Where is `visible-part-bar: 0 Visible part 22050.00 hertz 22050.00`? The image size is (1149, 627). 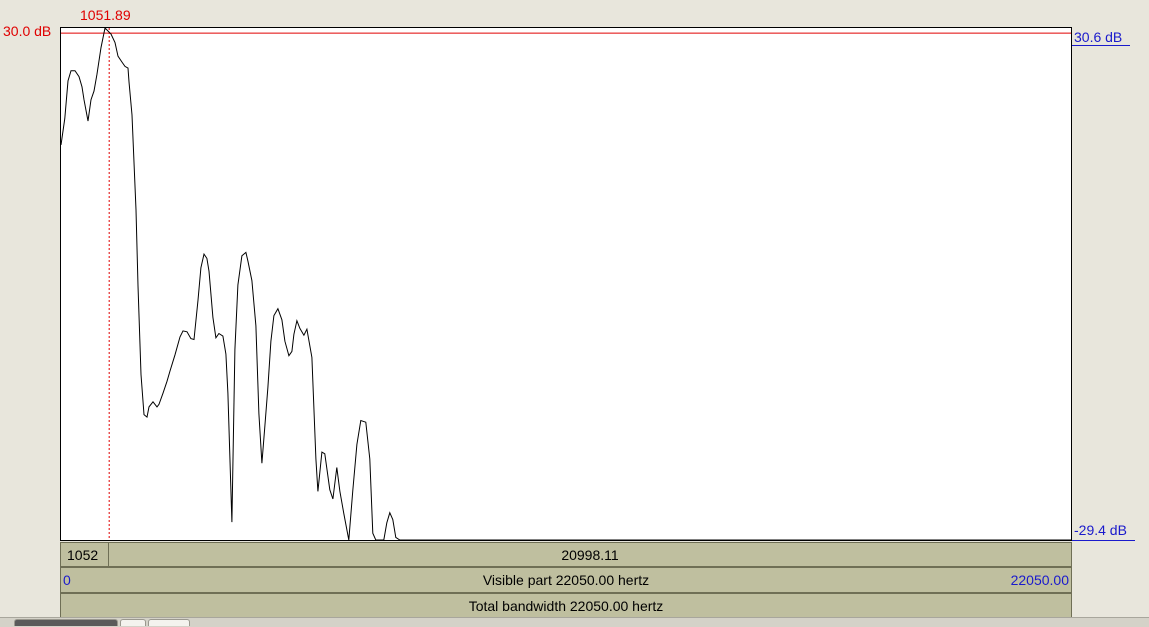
visible-part-bar: 0 Visible part 22050.00 hertz 22050.00 is located at coordinates (566, 580).